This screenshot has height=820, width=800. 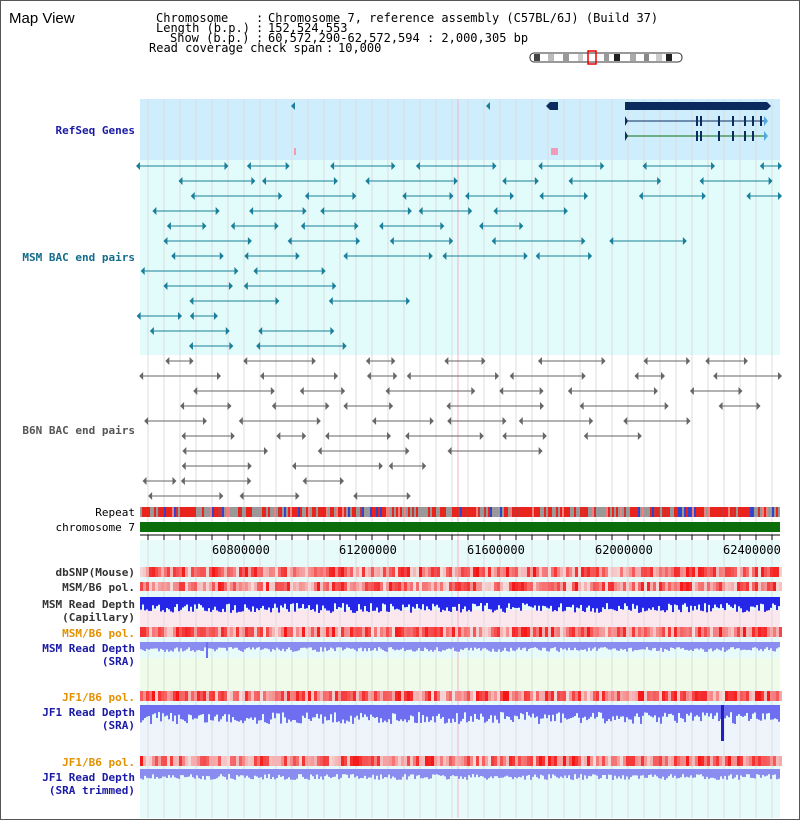 What do you see at coordinates (460, 512) in the screenshot?
I see `repeat-track` at bounding box center [460, 512].